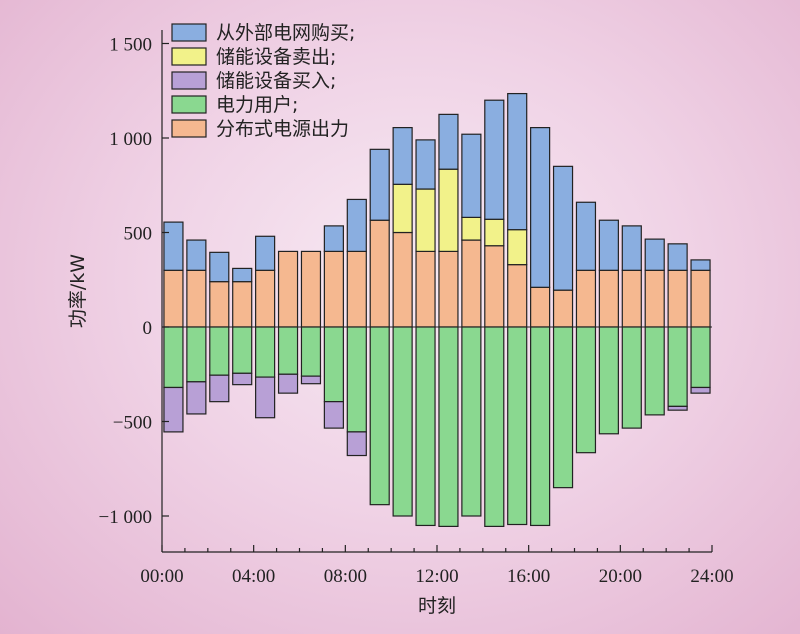  What do you see at coordinates (130, 45) in the screenshot?
I see `y-tick-label: 1 500` at bounding box center [130, 45].